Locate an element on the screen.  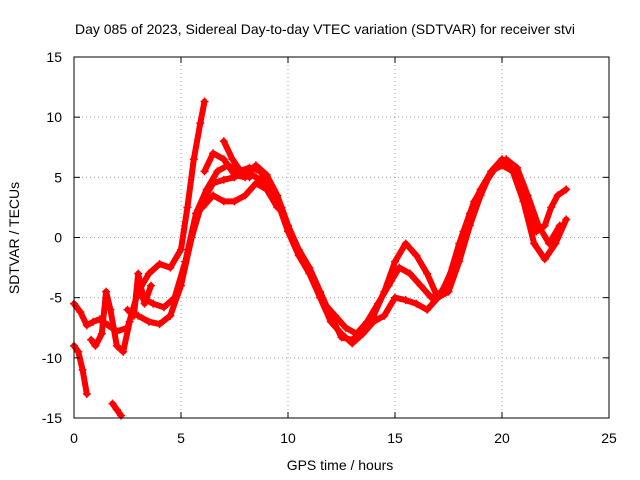
y-tick-label: -5 is located at coordinates (56, 298).